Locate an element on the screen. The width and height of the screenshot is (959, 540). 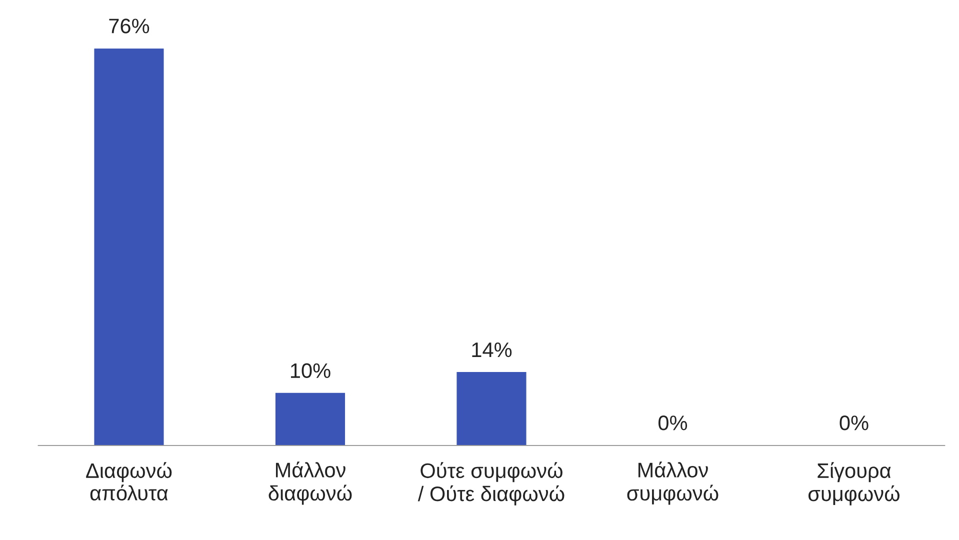
x-tick-label: Ούτε συμφωνώ / Ούτε διαφωνώ is located at coordinates (491, 484).